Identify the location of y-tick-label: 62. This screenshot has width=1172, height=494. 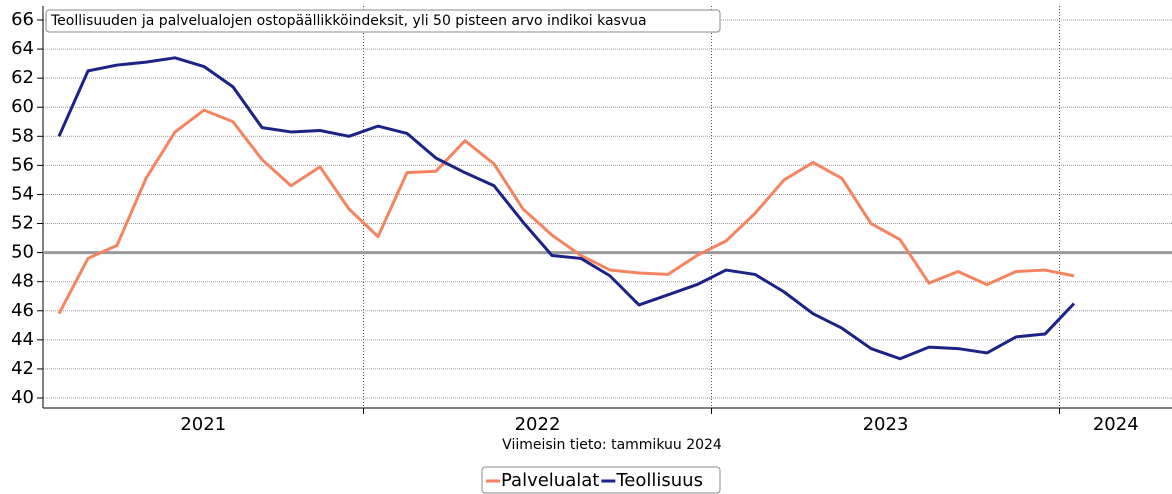
(22, 77).